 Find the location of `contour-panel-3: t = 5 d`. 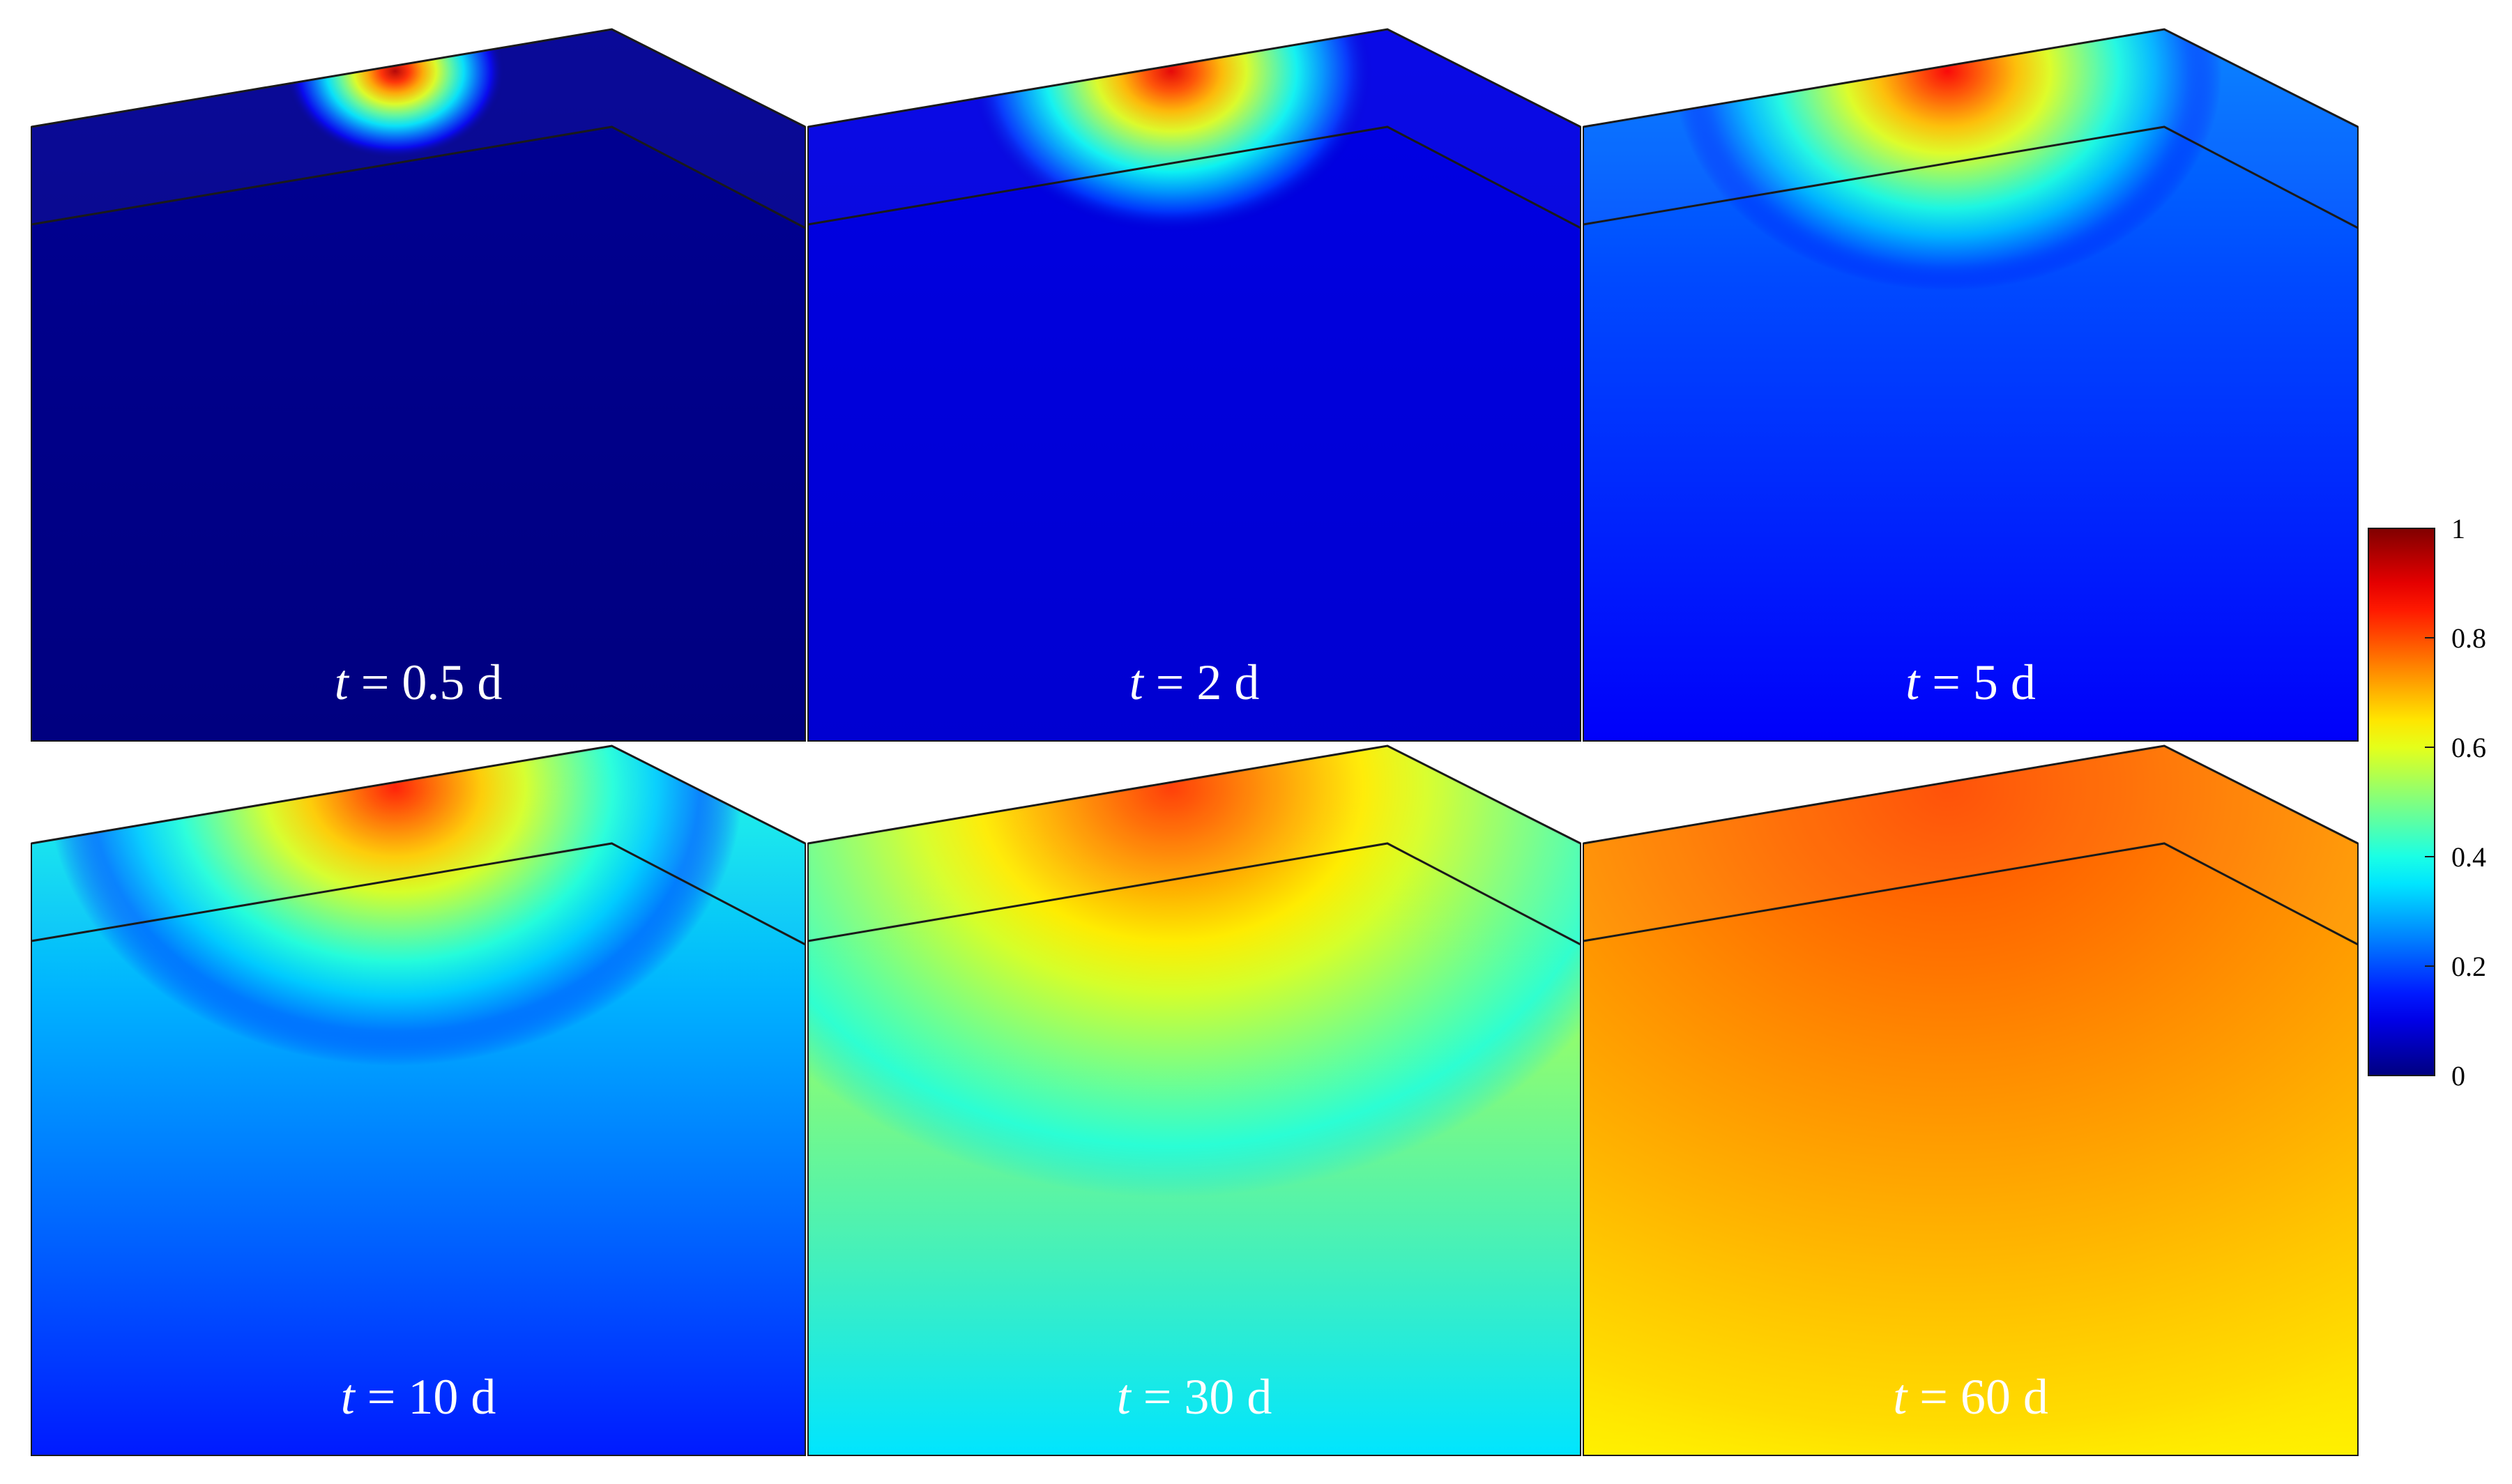

contour-panel-3: t = 5 d is located at coordinates (1971, 385).